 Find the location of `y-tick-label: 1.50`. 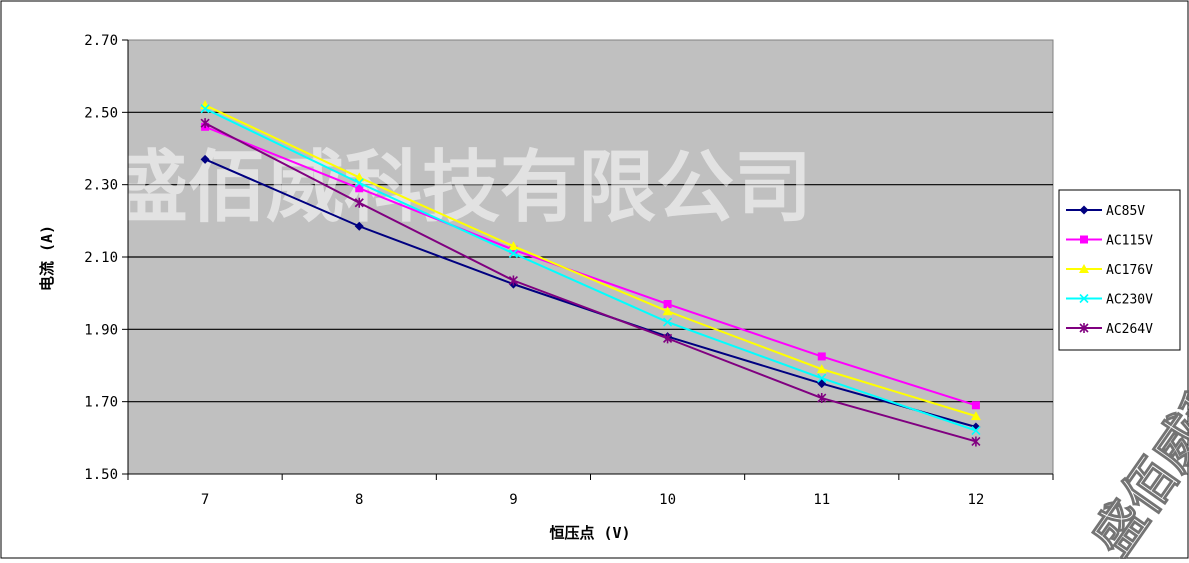

y-tick-label: 1.50 is located at coordinates (101, 475).